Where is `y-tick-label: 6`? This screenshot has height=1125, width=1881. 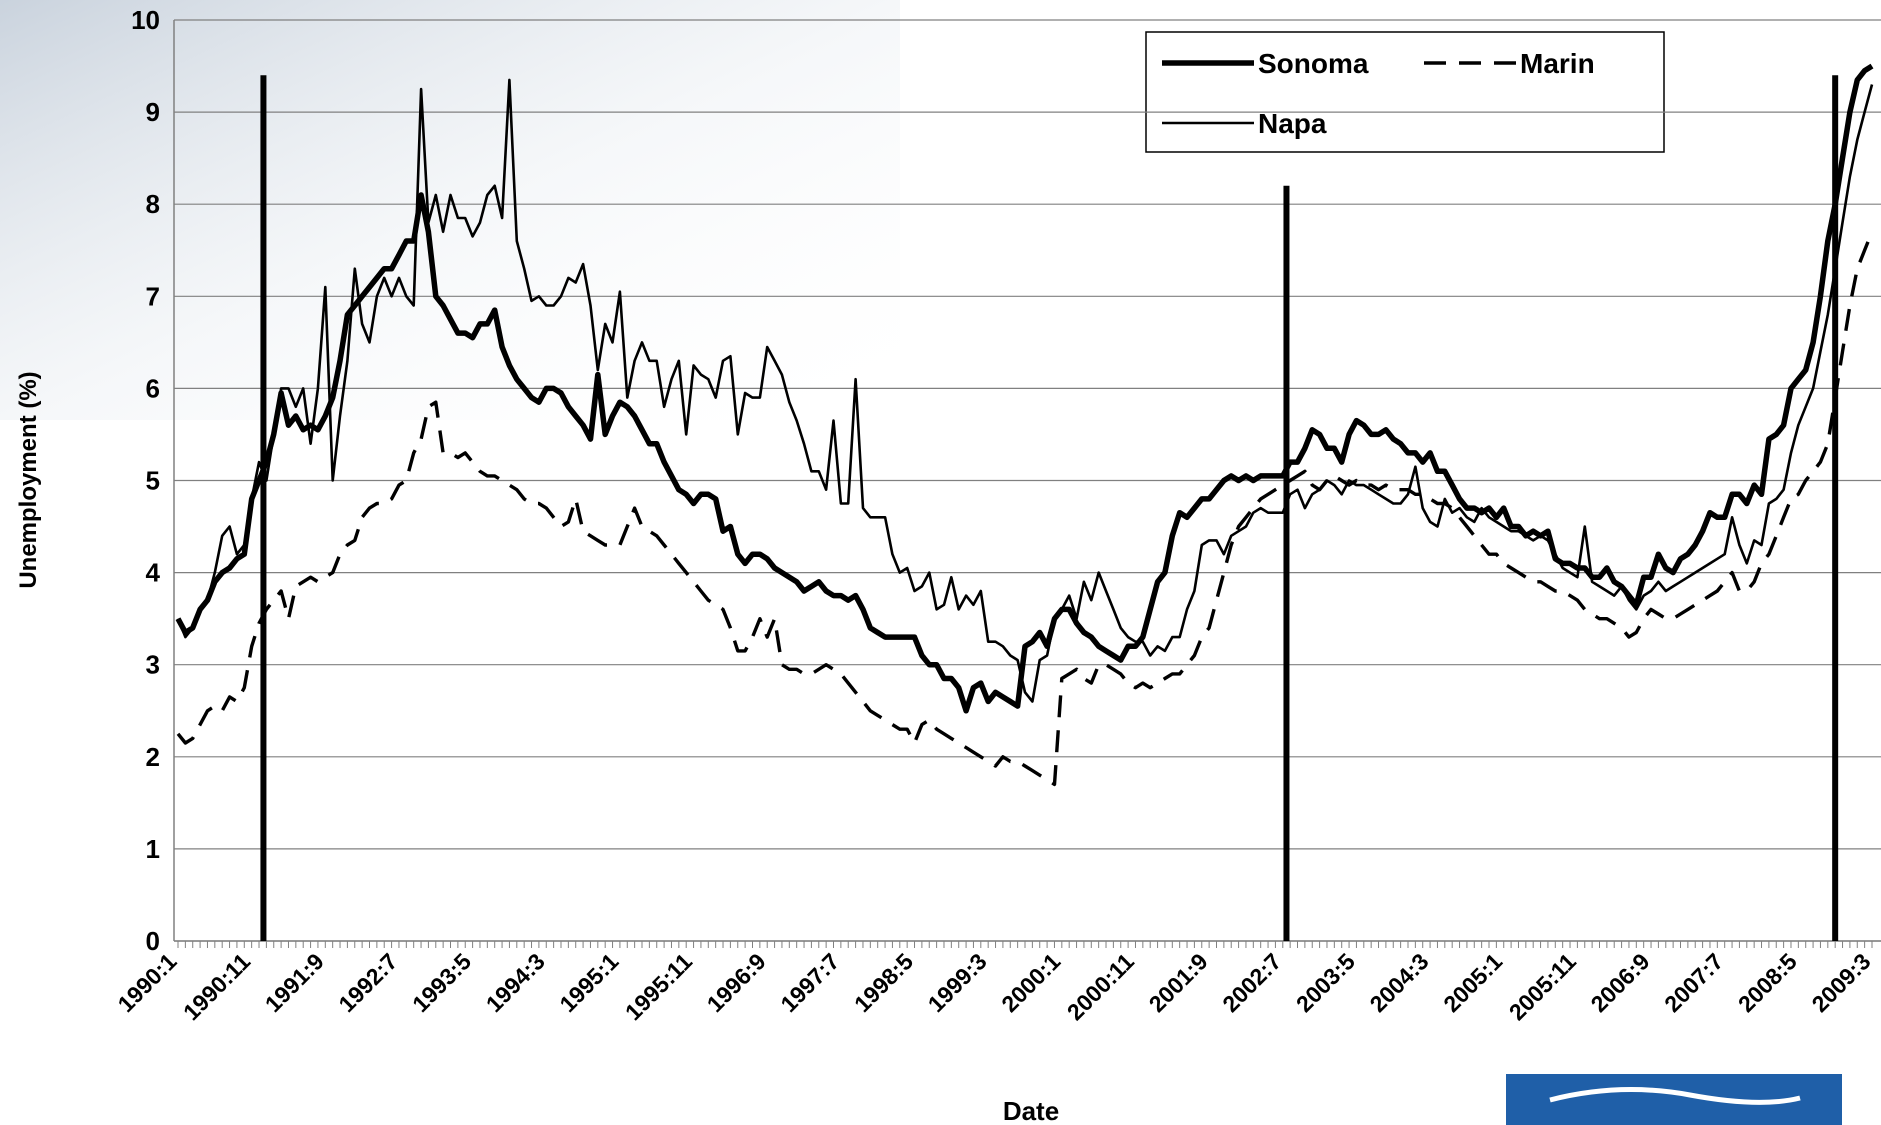
y-tick-label: 6 is located at coordinates (153, 388).